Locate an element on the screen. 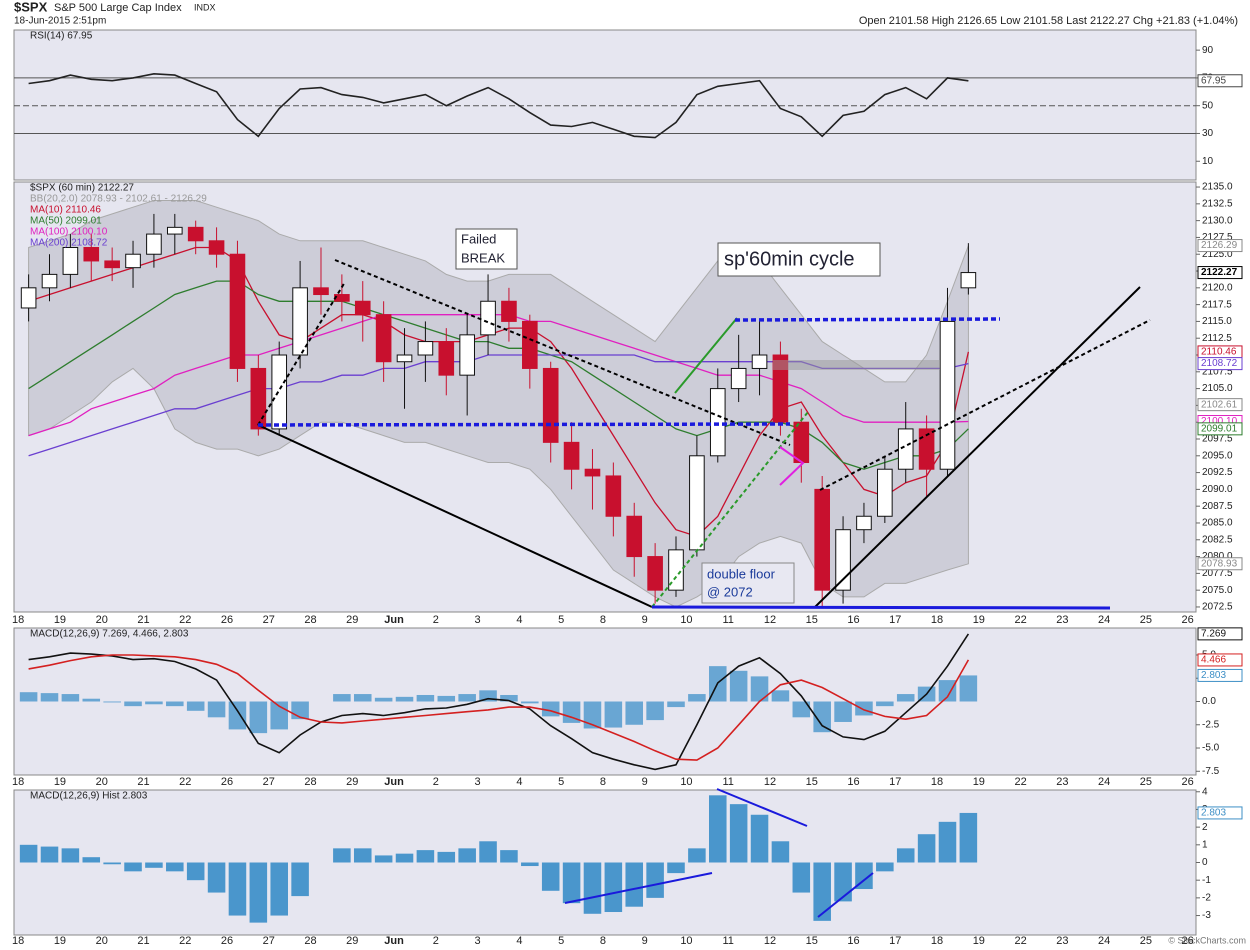 This screenshot has height=950, width=1250. x-tick-label: 4 is located at coordinates (519, 941).